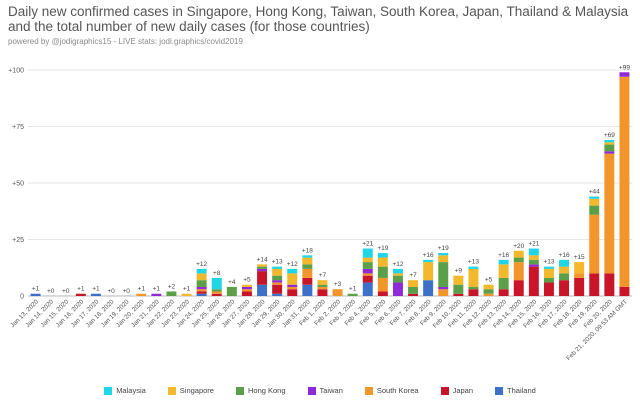 The width and height of the screenshot is (640, 404). What do you see at coordinates (18, 127) in the screenshot?
I see `y-tick-label: +75` at bounding box center [18, 127].